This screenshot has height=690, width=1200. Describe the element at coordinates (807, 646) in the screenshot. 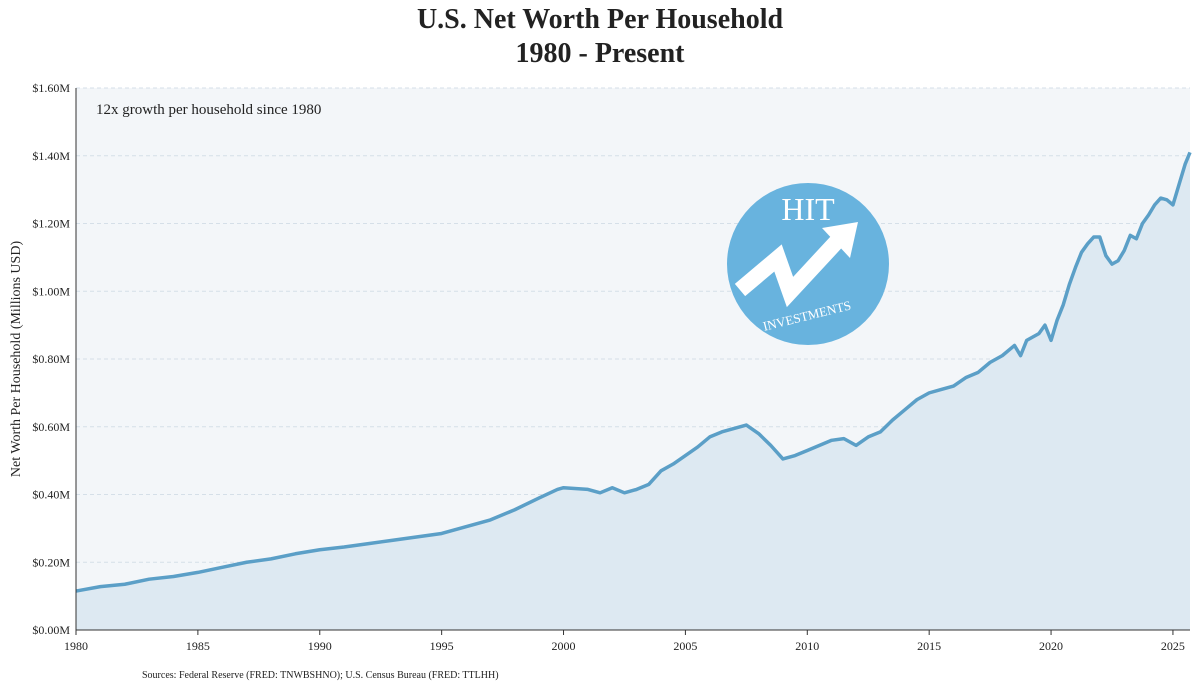

I see `x-tick-label: 2010` at that location.